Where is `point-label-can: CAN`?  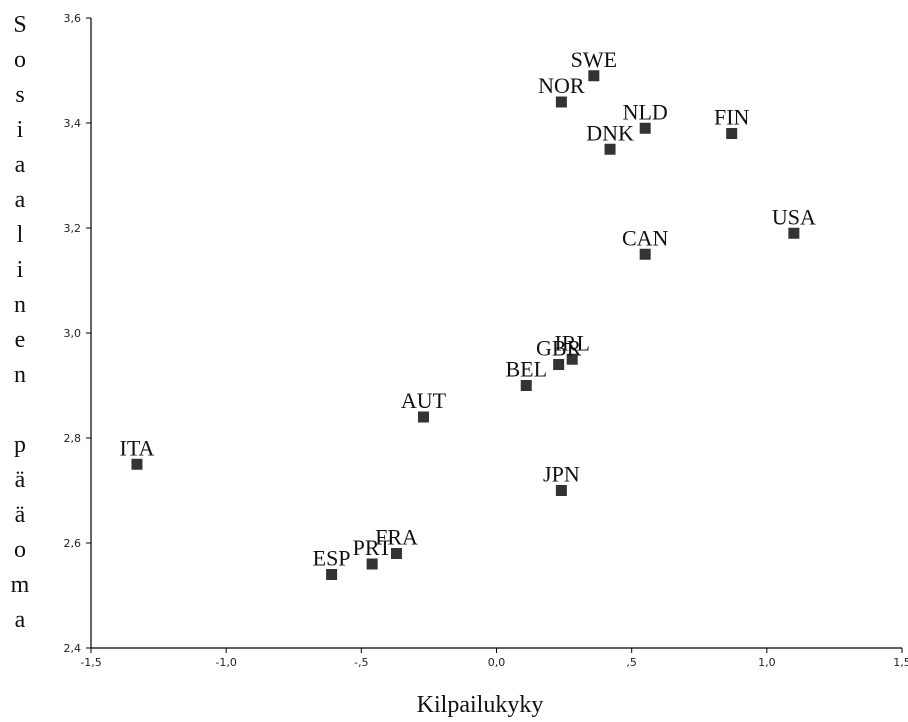
point-label-can: CAN is located at coordinates (645, 237).